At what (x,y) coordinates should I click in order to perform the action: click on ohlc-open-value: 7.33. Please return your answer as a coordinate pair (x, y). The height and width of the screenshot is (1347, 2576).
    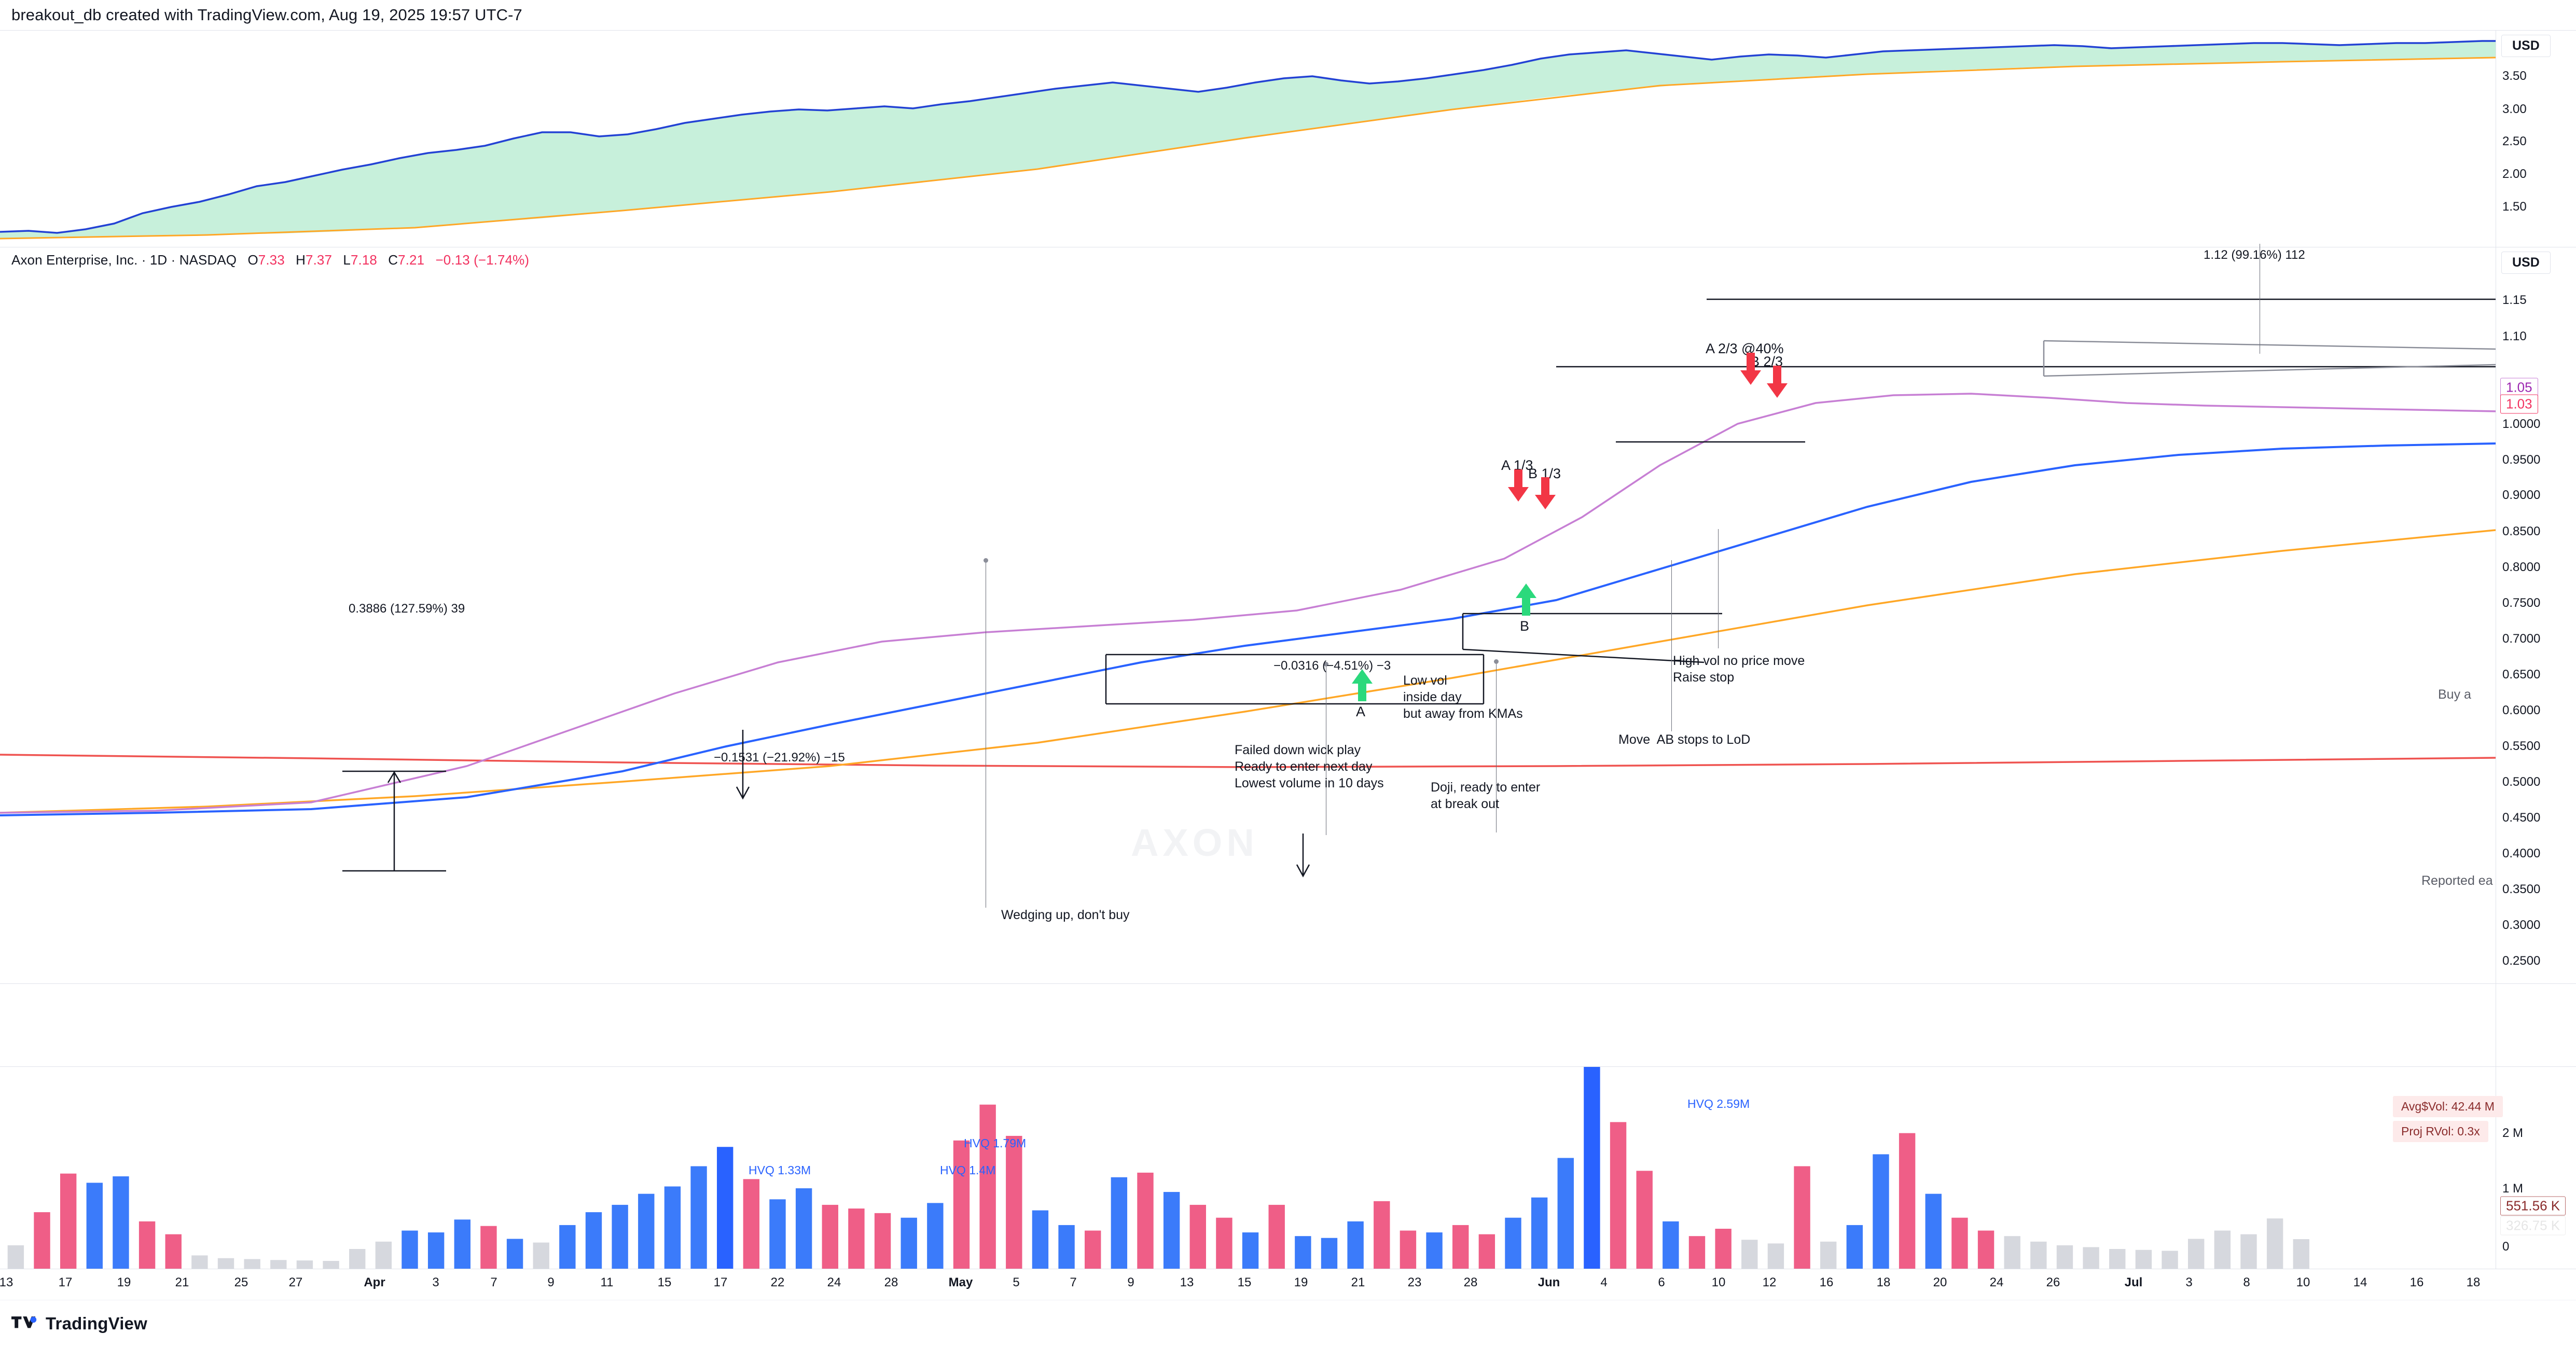
    Looking at the image, I should click on (271, 260).